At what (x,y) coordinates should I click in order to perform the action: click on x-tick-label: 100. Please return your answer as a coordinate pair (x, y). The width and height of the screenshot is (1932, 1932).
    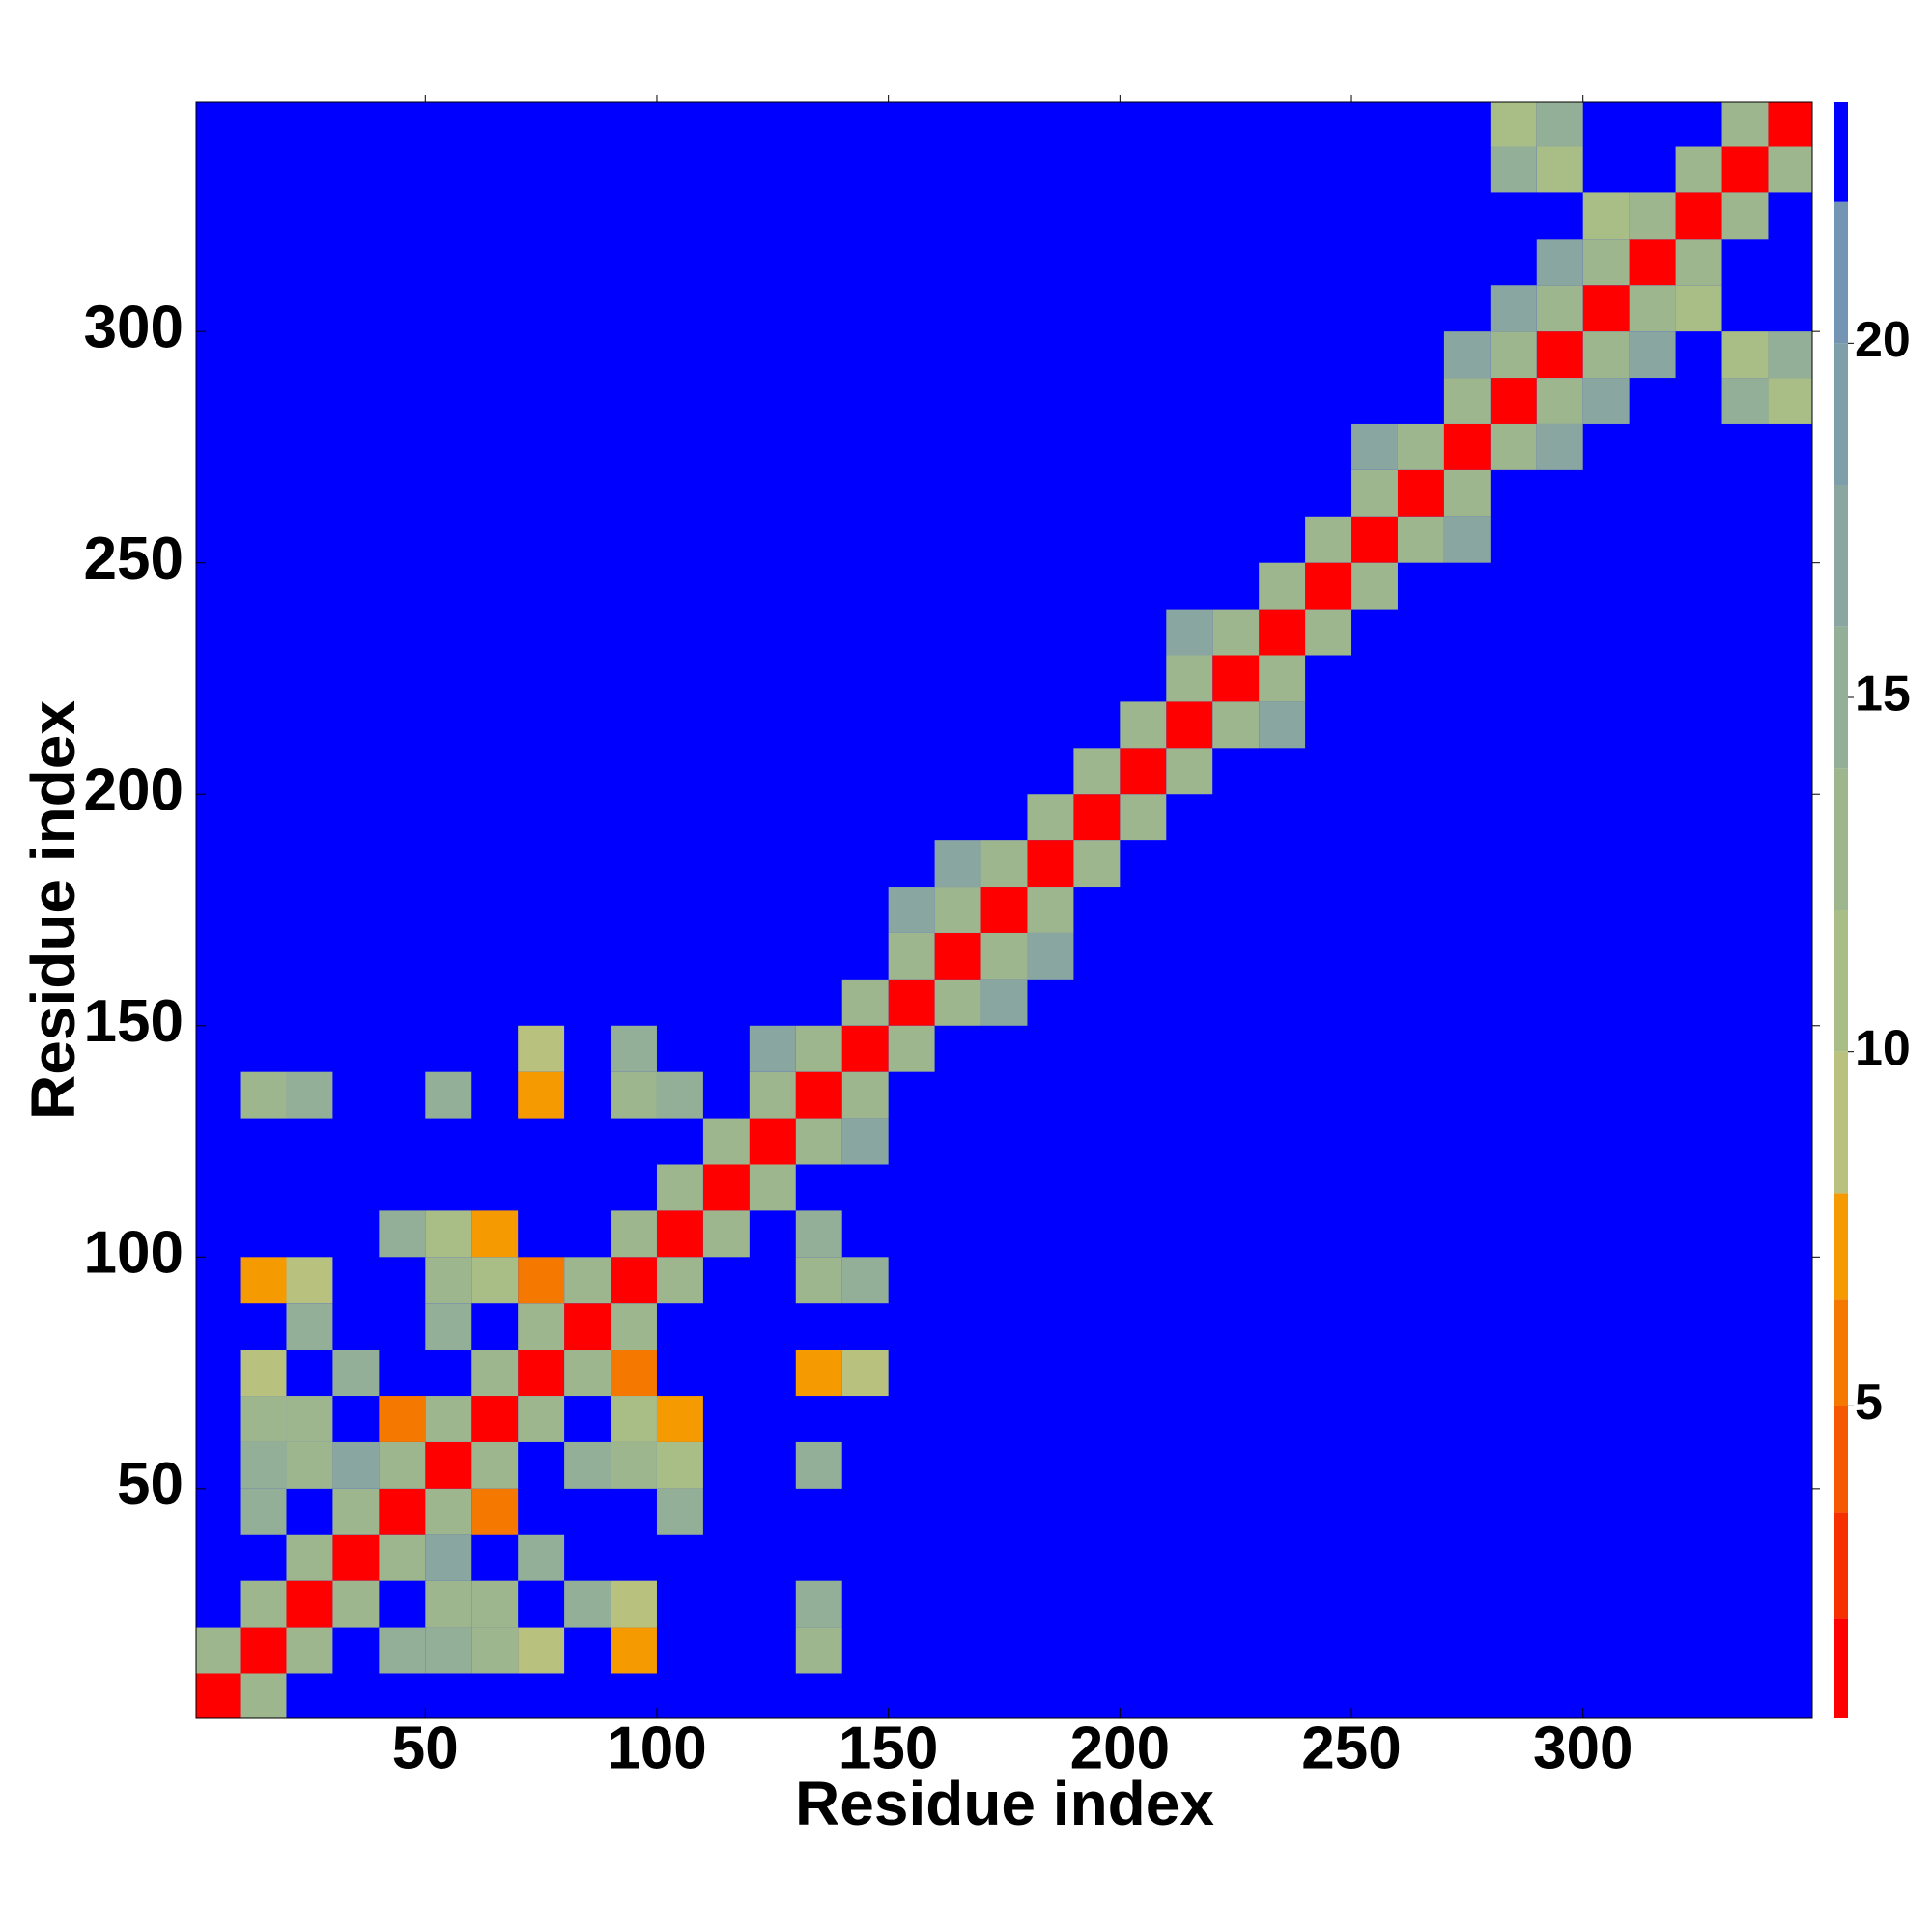
    Looking at the image, I should click on (656, 1748).